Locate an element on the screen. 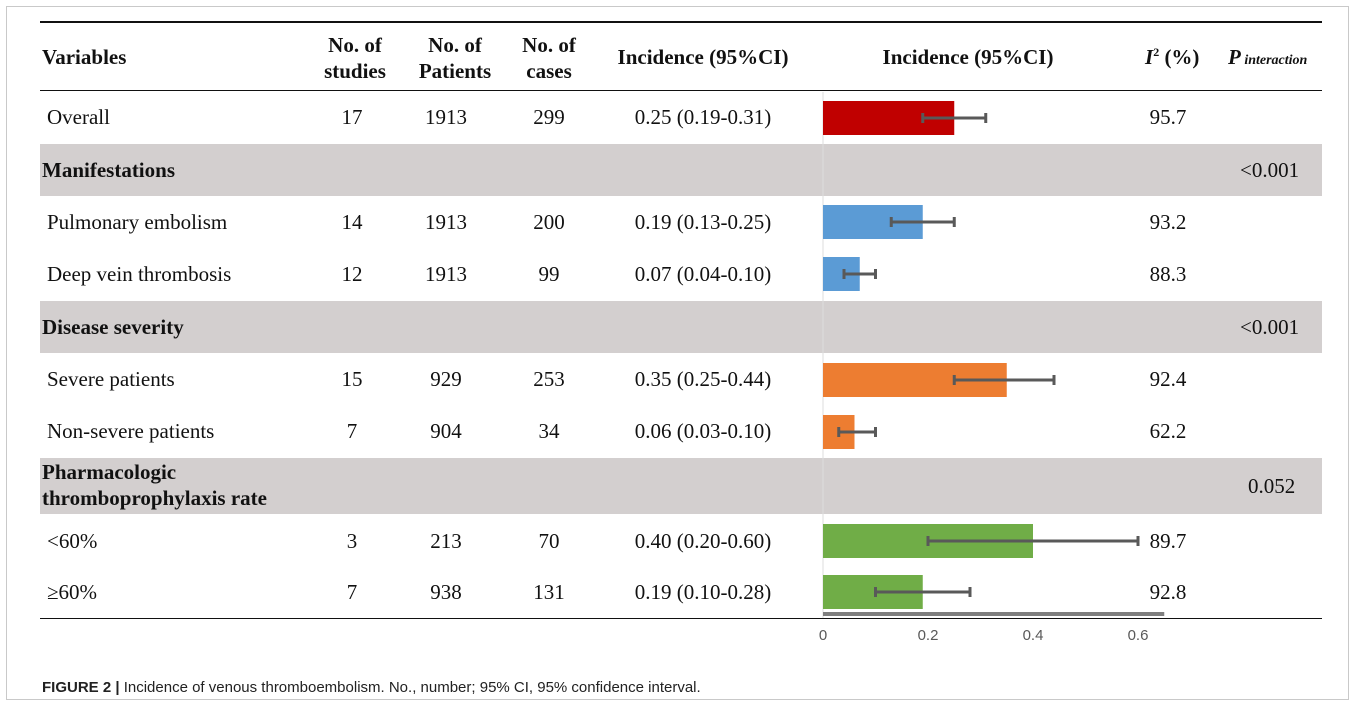 The height and width of the screenshot is (708, 1357). x-tick-label-2: 0.4 is located at coordinates (1033, 635).